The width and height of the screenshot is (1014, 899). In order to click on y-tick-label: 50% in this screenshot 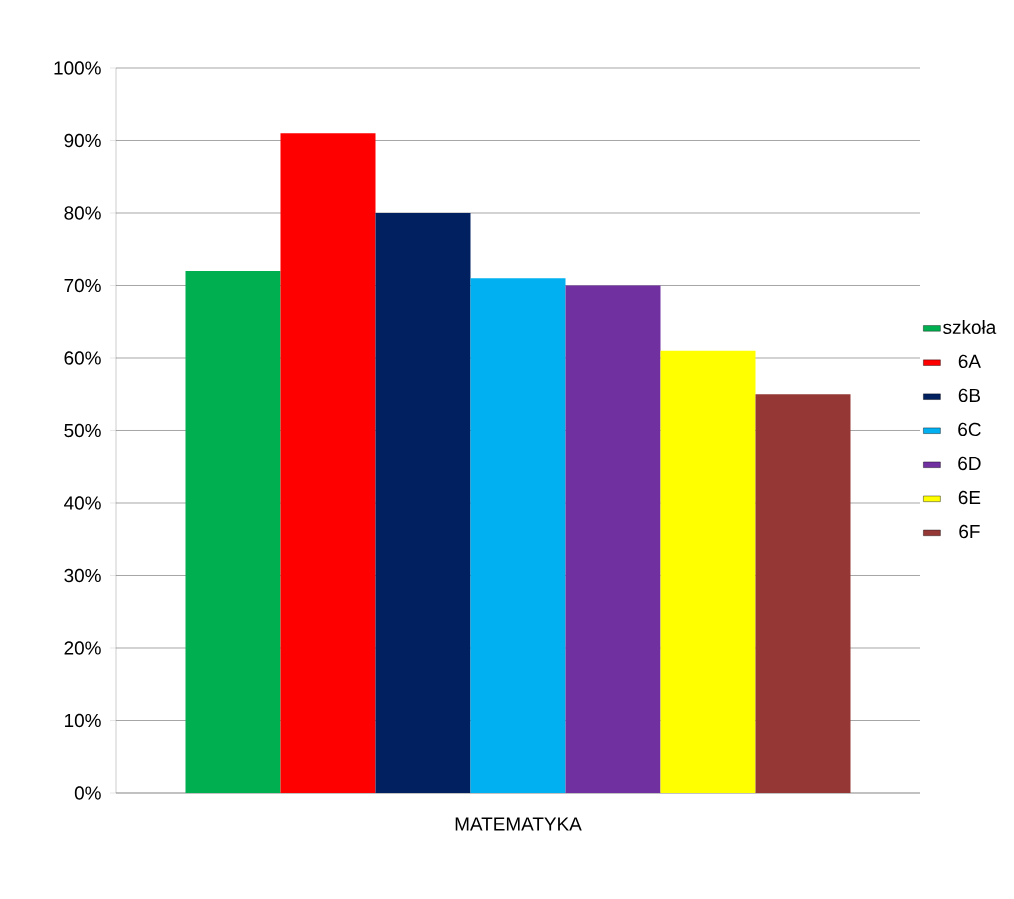, I will do `click(82, 430)`.